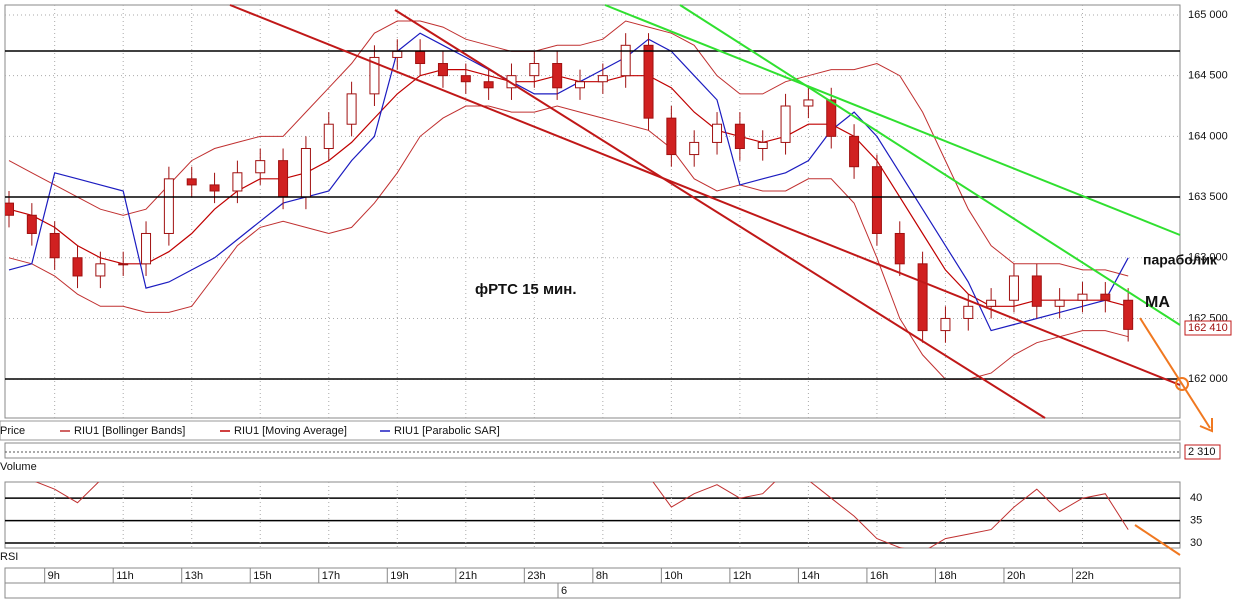  I want to click on y-tick-label: 165 000, so click(1208, 15).